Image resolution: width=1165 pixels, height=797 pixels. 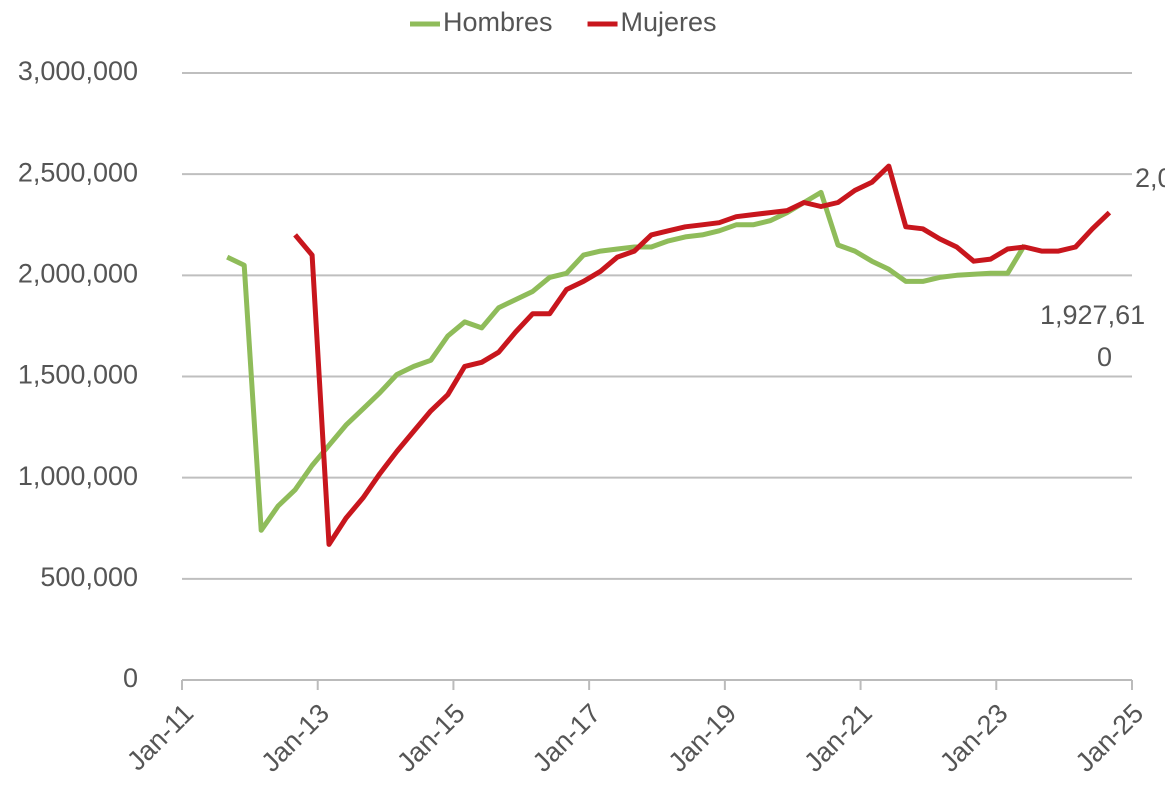 What do you see at coordinates (78, 273) in the screenshot?
I see `y-tick-label: 2,000,000` at bounding box center [78, 273].